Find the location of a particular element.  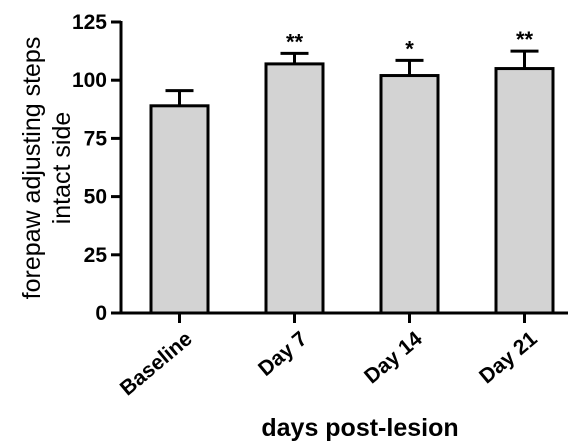

y-tick-label: 100 is located at coordinates (89, 80).